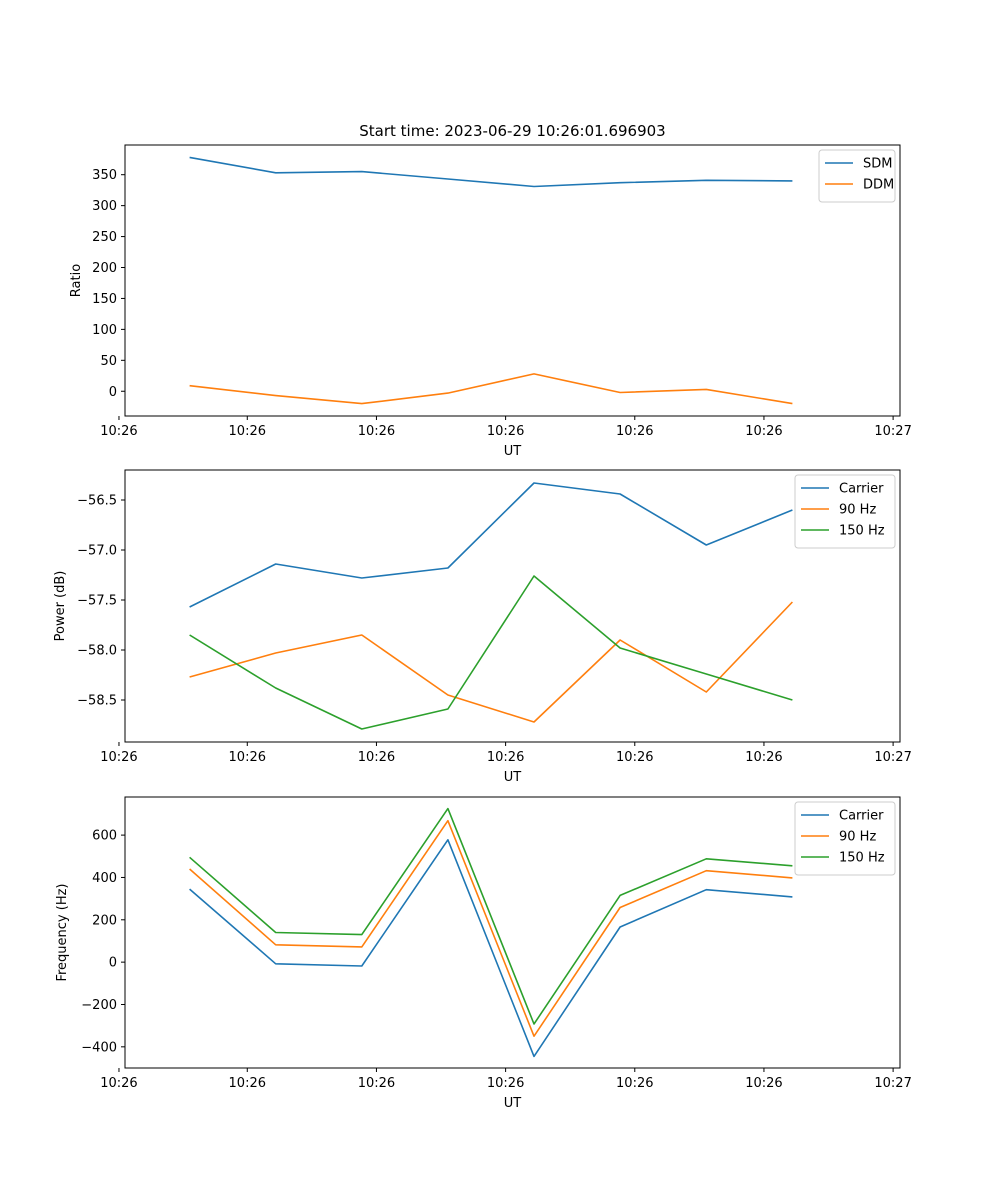  I want to click on legend-label: SDM, so click(877, 164).